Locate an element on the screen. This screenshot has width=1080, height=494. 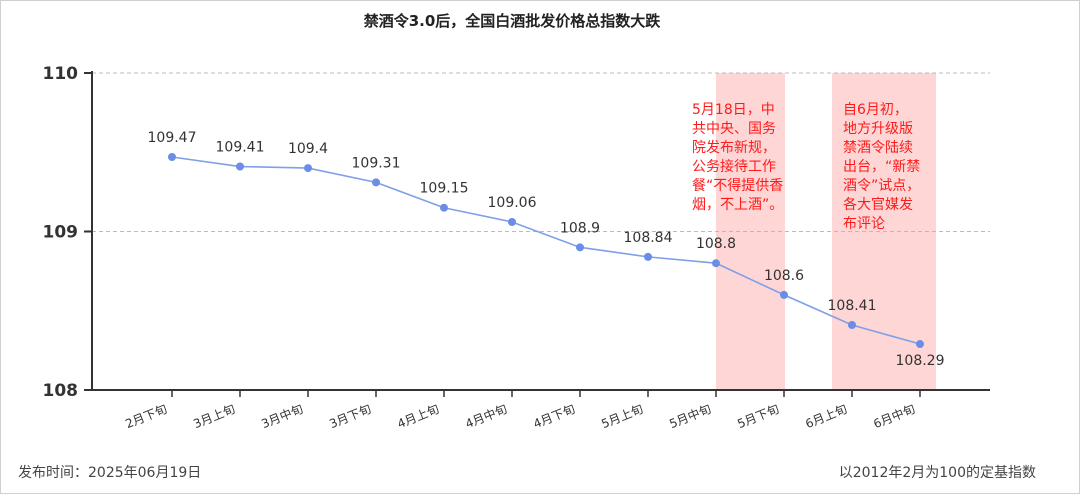
annotation-line: 布评论 is located at coordinates (864, 224).